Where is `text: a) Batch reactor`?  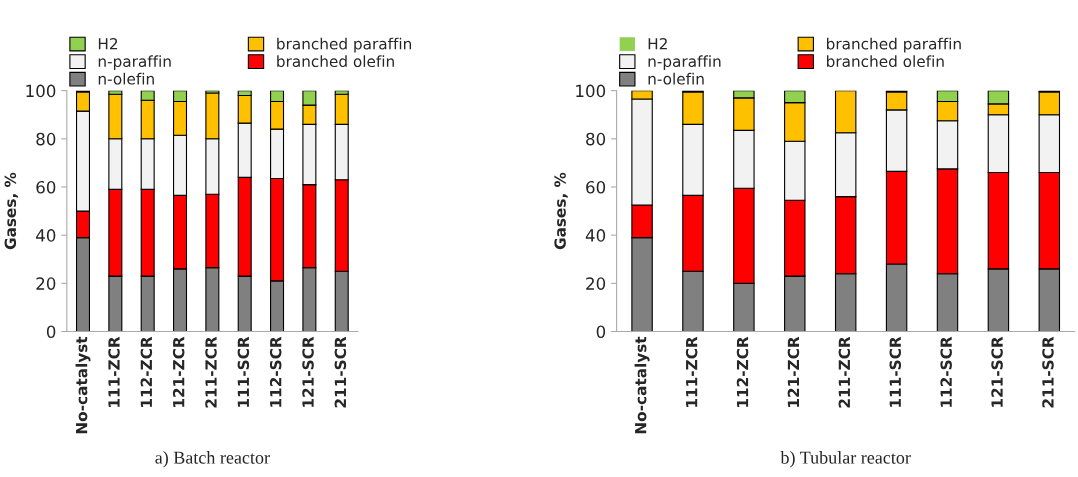 text: a) Batch reactor is located at coordinates (212, 459).